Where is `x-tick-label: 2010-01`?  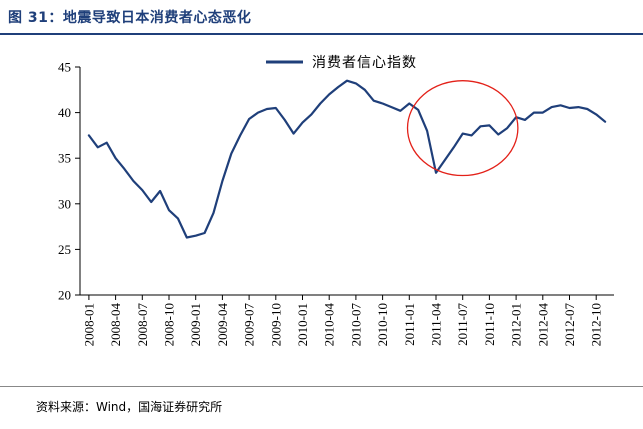
x-tick-label: 2010-01 is located at coordinates (302, 324).